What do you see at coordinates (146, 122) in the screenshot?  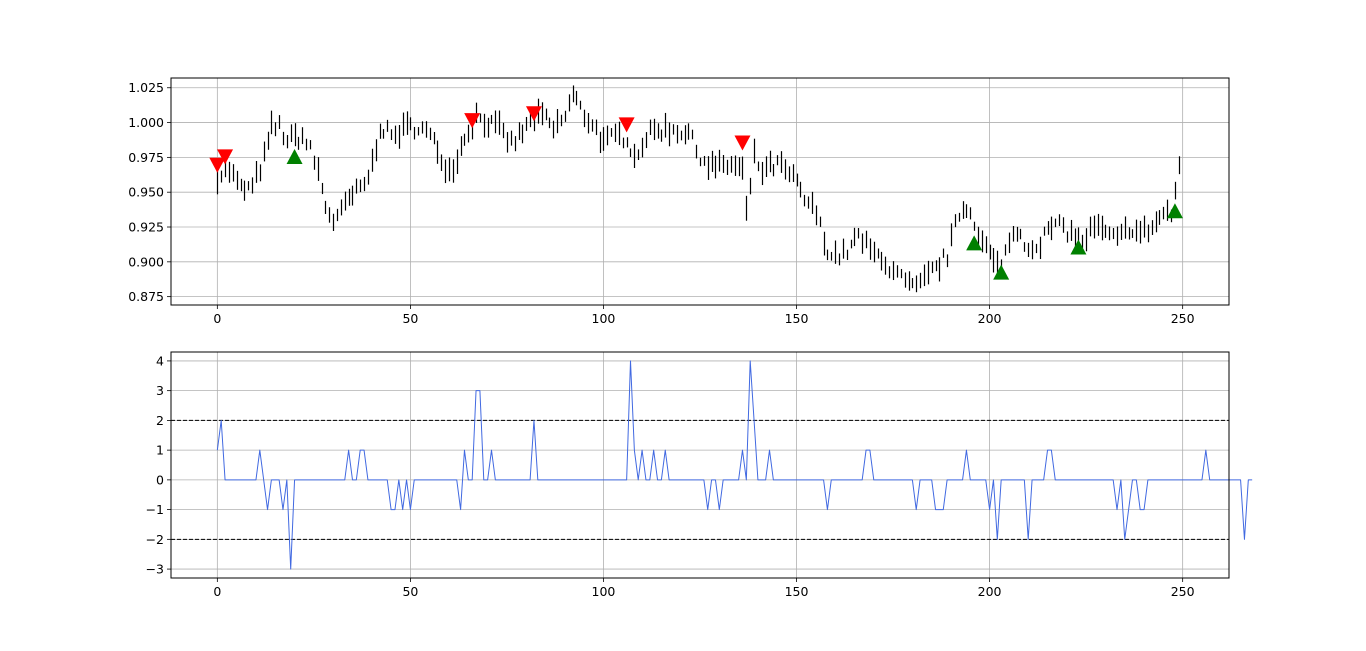 I see `y-tick-label: 1.000` at bounding box center [146, 122].